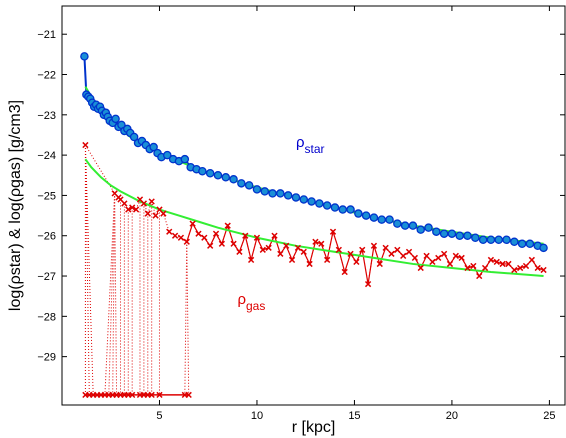 The height and width of the screenshot is (438, 566). Describe the element at coordinates (159, 416) in the screenshot. I see `x-tick-label: 5` at that location.